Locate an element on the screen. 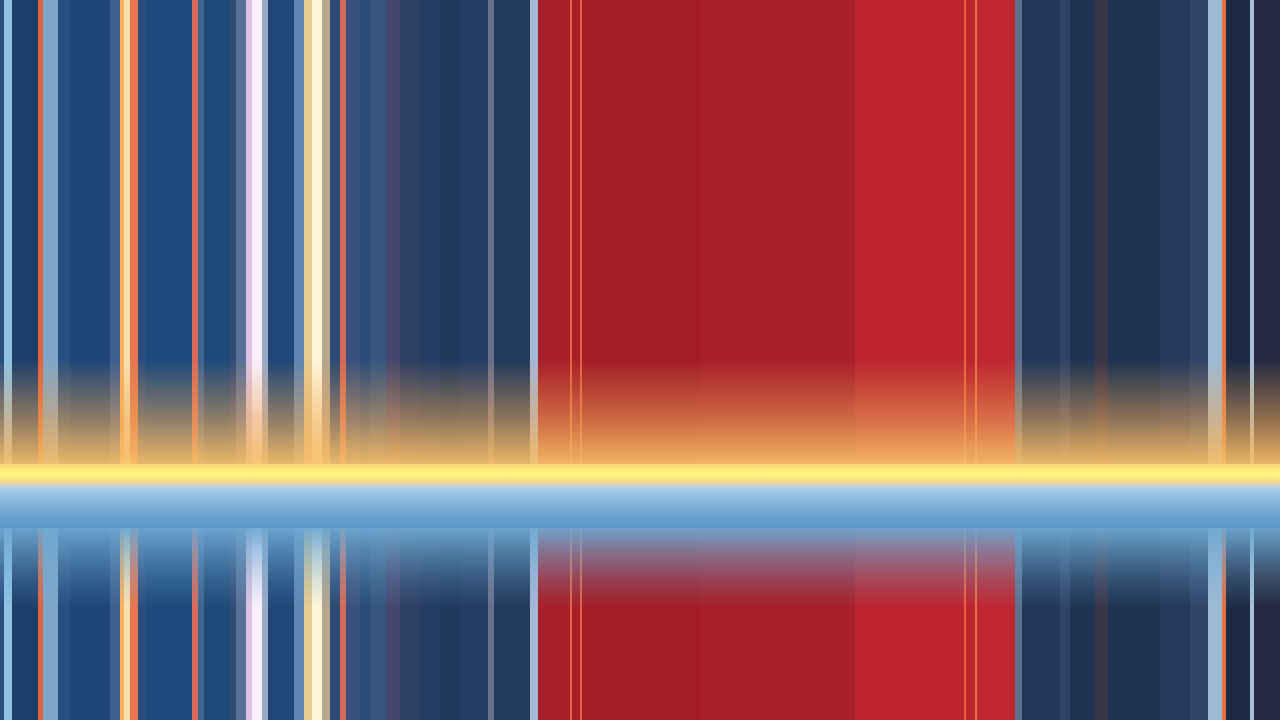 The image size is (1280, 720). yellow-horizontal-band is located at coordinates (640, 475).